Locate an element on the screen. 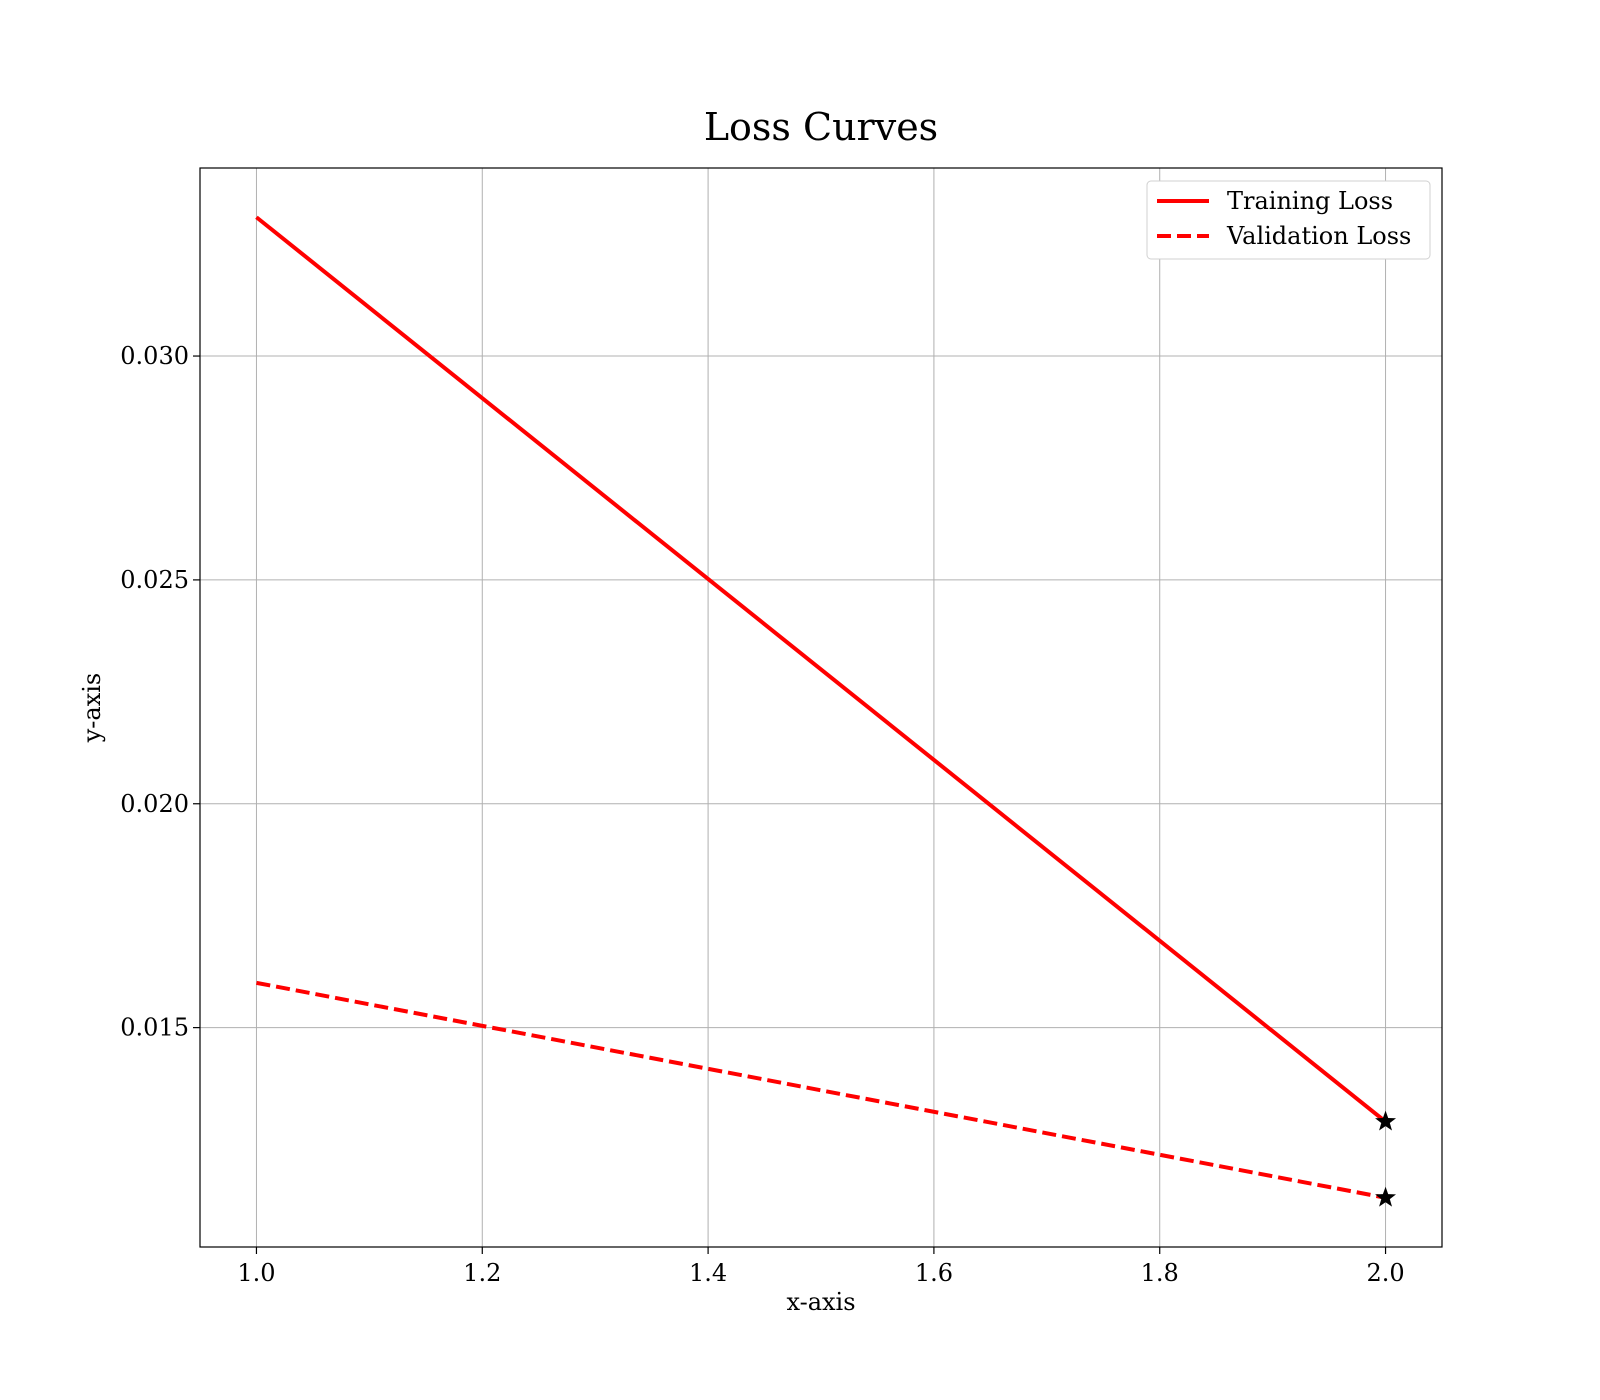  legend-box is located at coordinates (1288, 220).